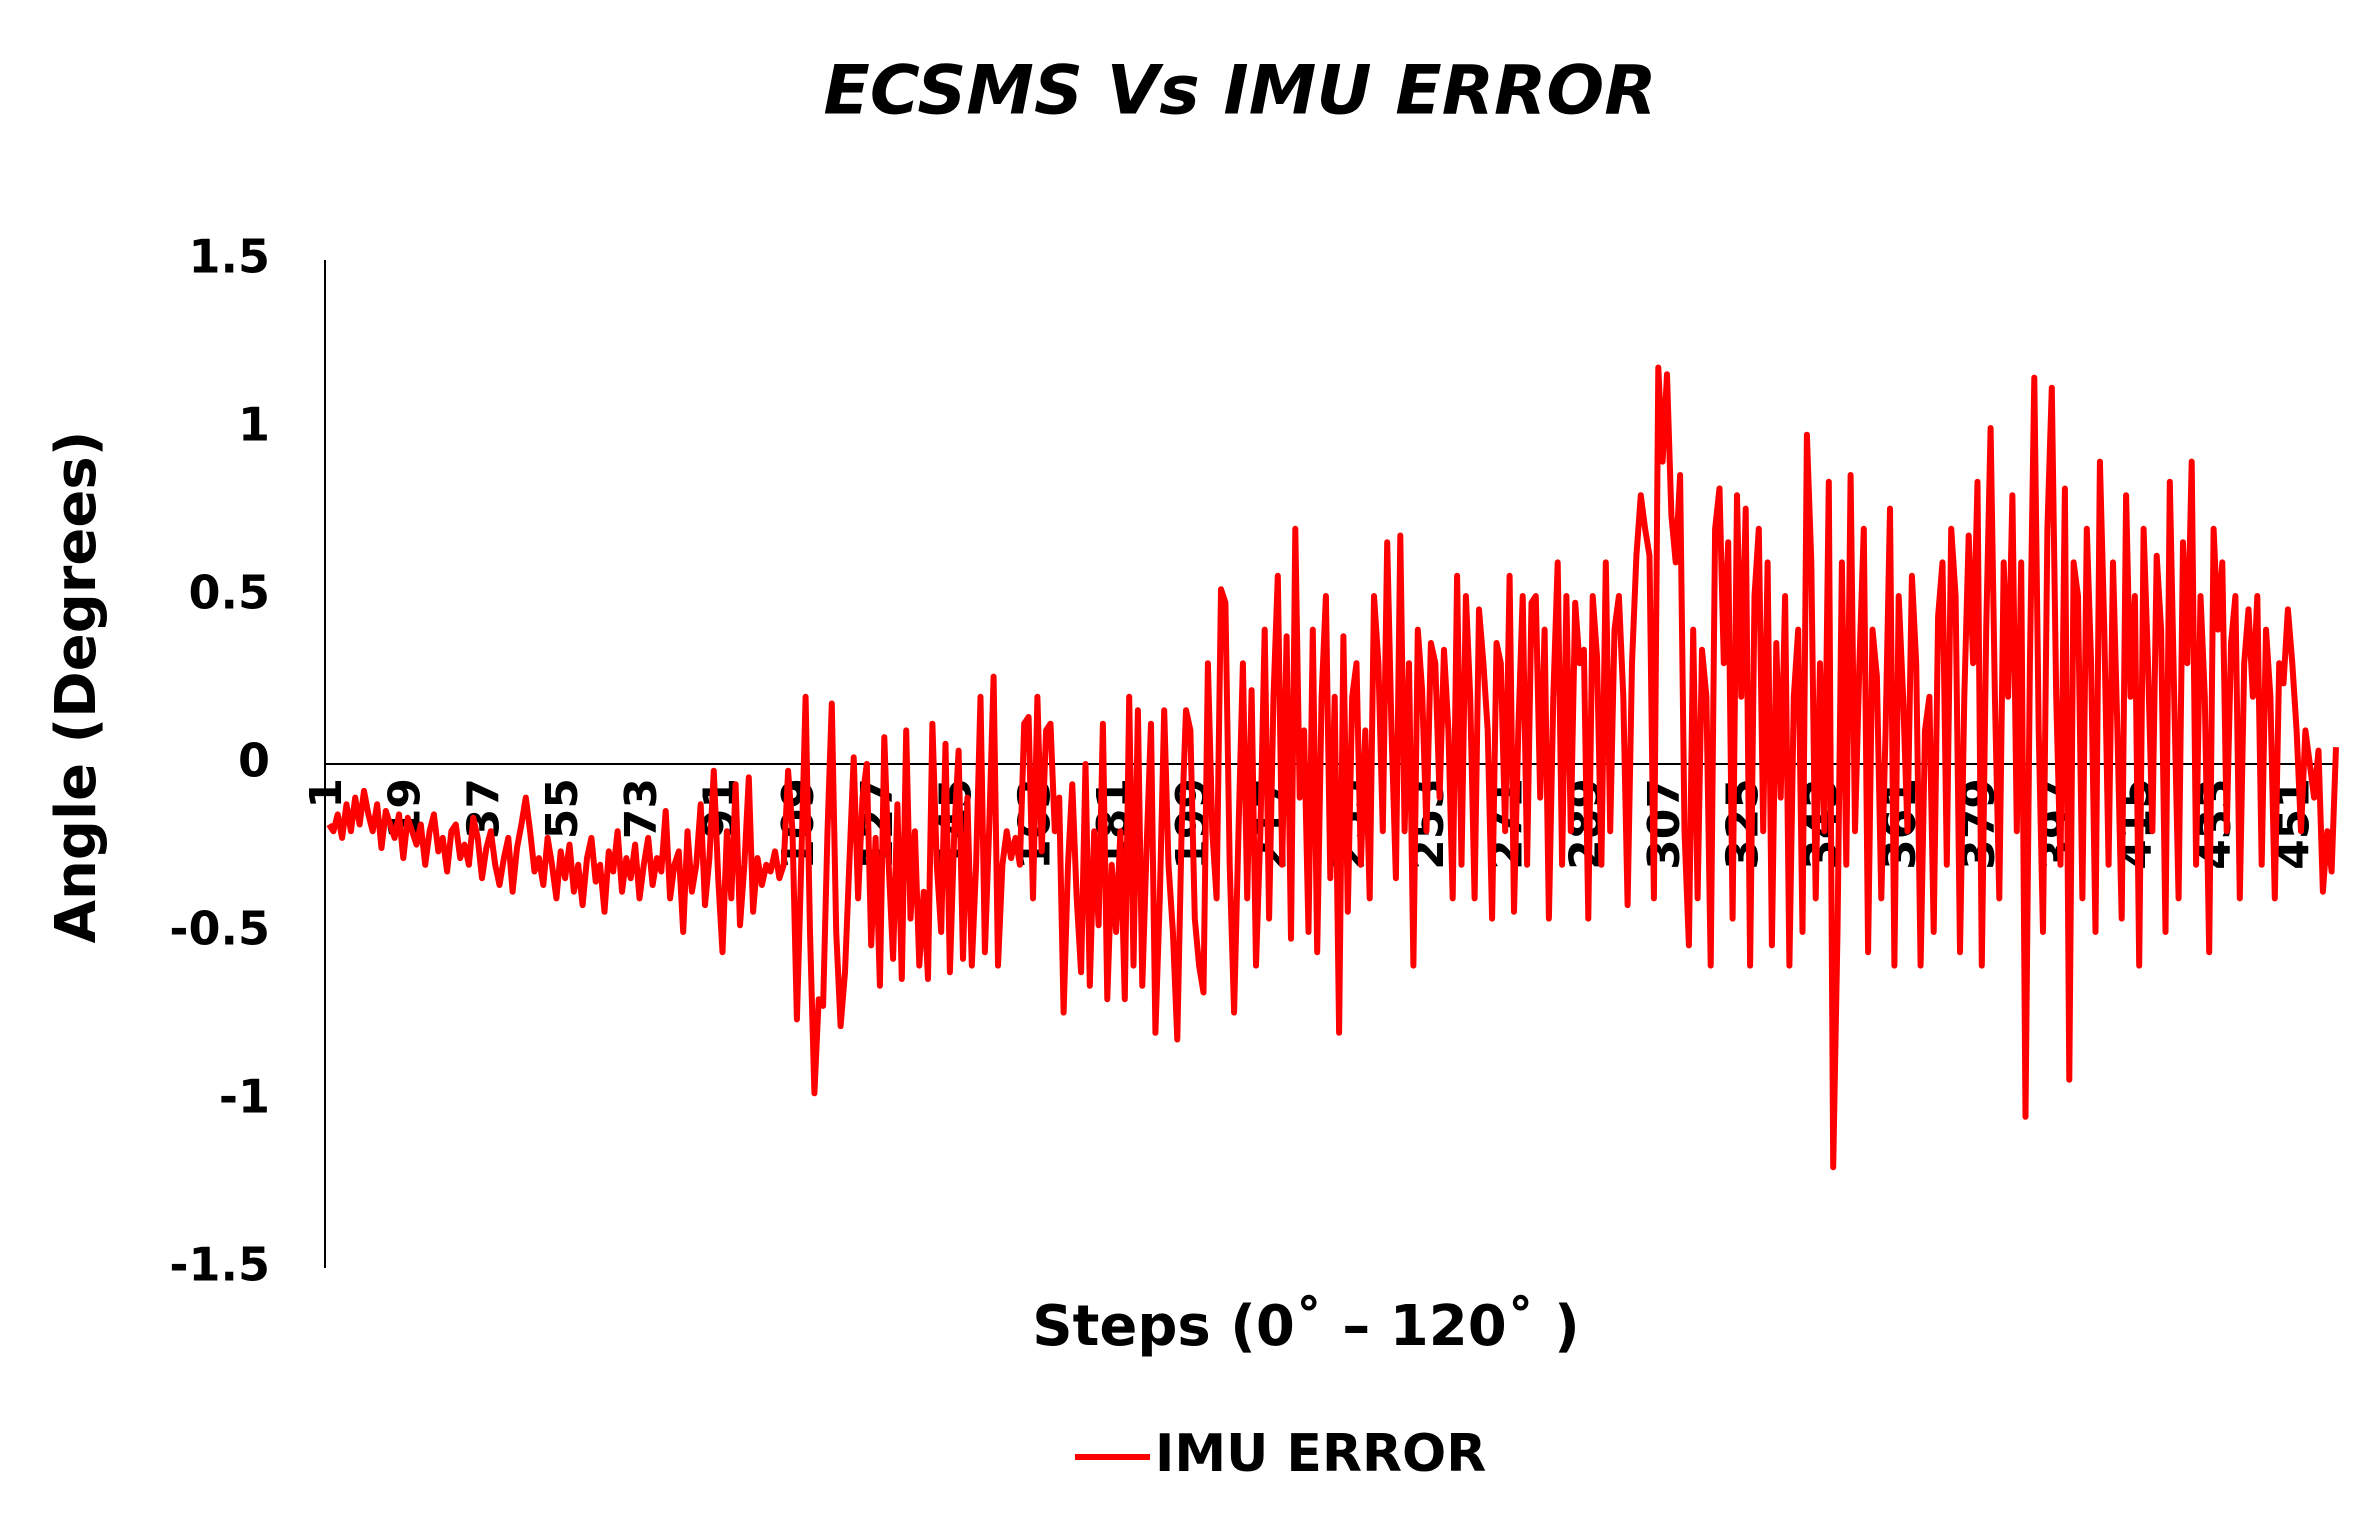 This screenshot has height=1528, width=2357. I want to click on y-tick-label: 1.5, so click(230, 257).